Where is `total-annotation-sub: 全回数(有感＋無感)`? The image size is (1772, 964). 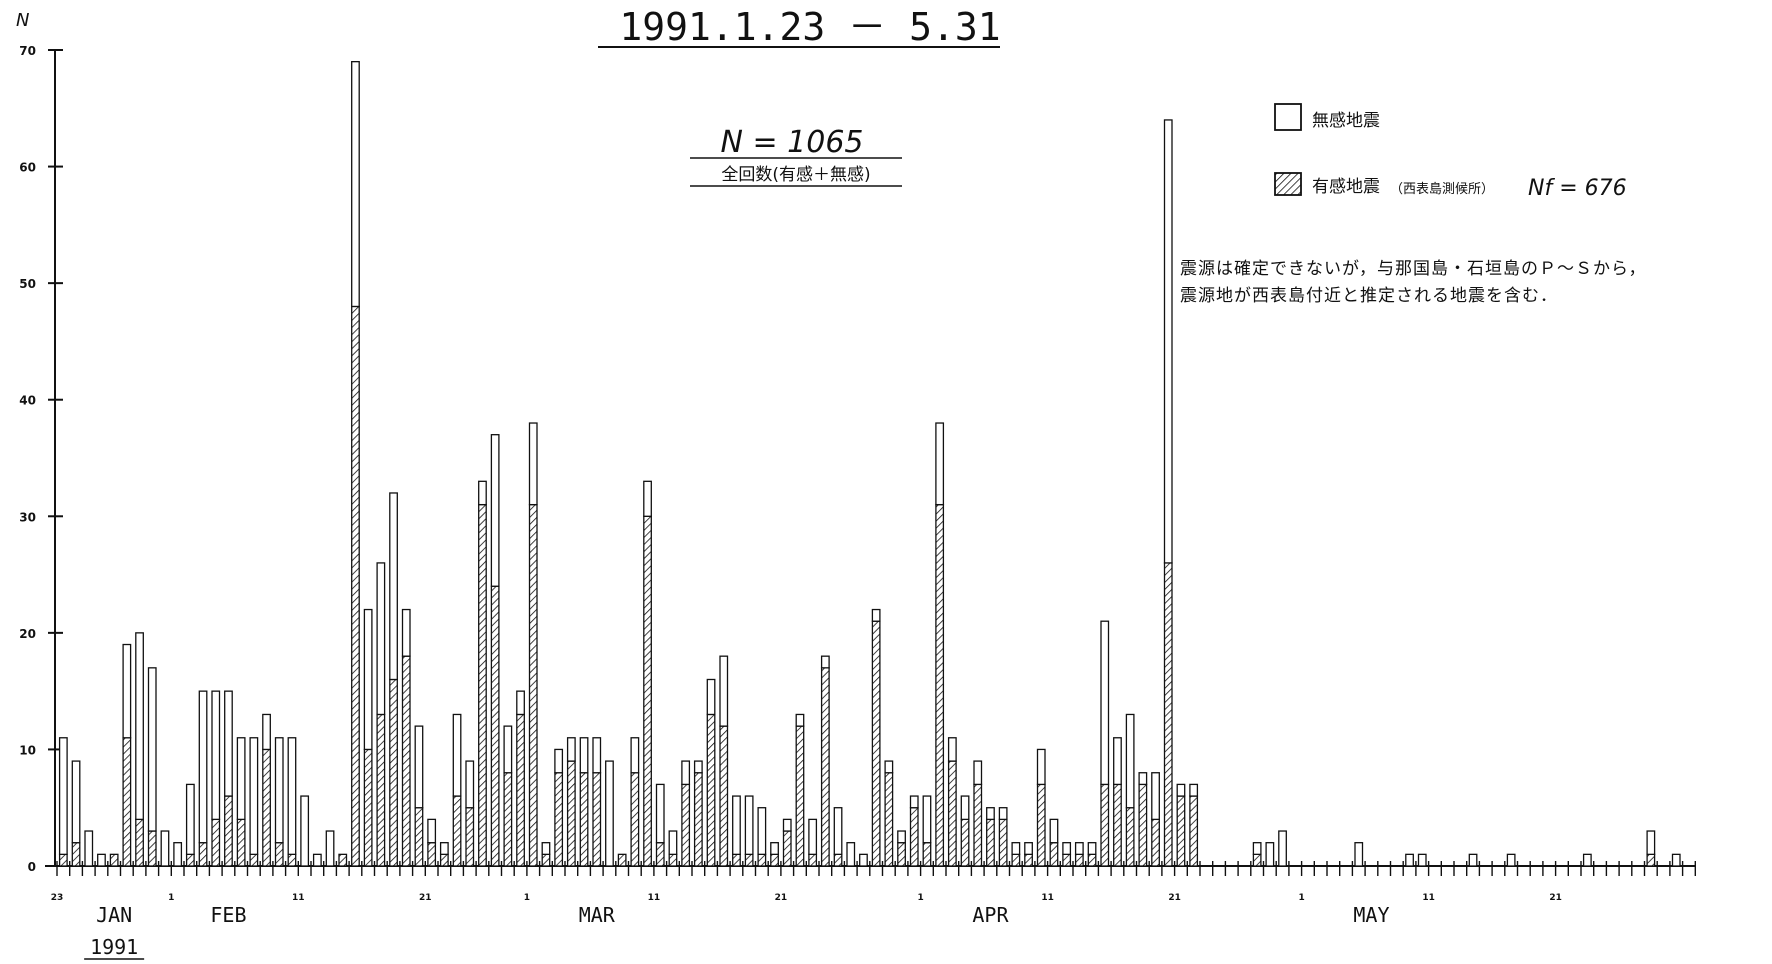
total-annotation-sub: 全回数(有感＋無感) is located at coordinates (795, 175).